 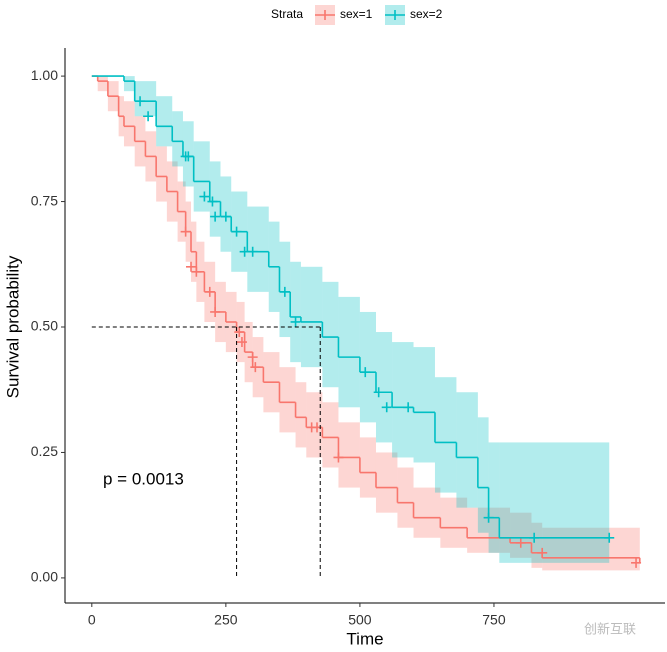 What do you see at coordinates (364, 638) in the screenshot?
I see `x-axis-title: Time` at bounding box center [364, 638].